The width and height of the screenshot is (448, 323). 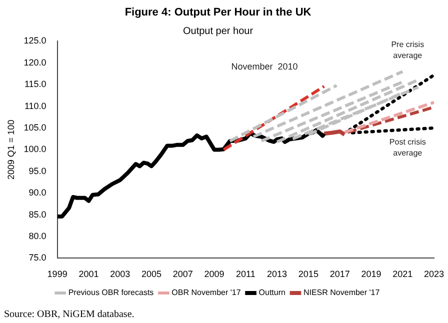 What do you see at coordinates (37, 214) in the screenshot?
I see `y-tick-label: 85.0` at bounding box center [37, 214].